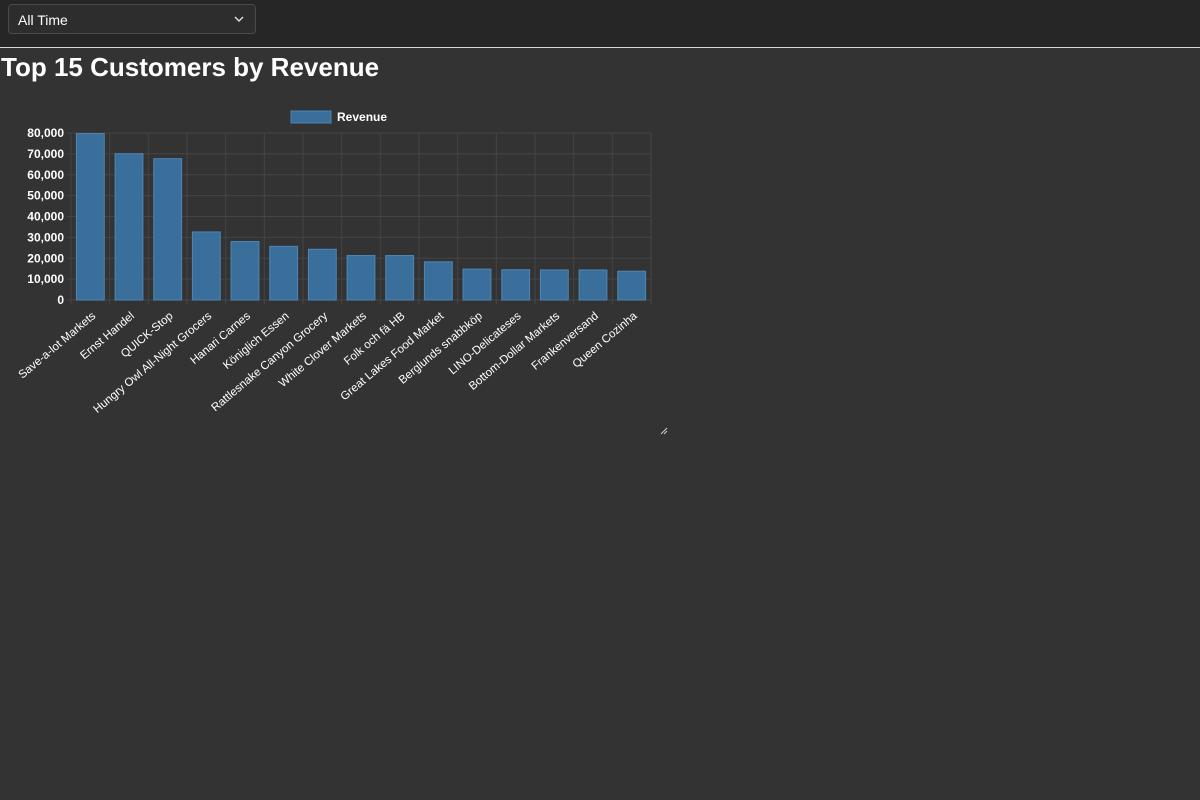 Image resolution: width=1200 pixels, height=800 pixels. Describe the element at coordinates (45, 217) in the screenshot. I see `y-tick-label: 40,000` at that location.